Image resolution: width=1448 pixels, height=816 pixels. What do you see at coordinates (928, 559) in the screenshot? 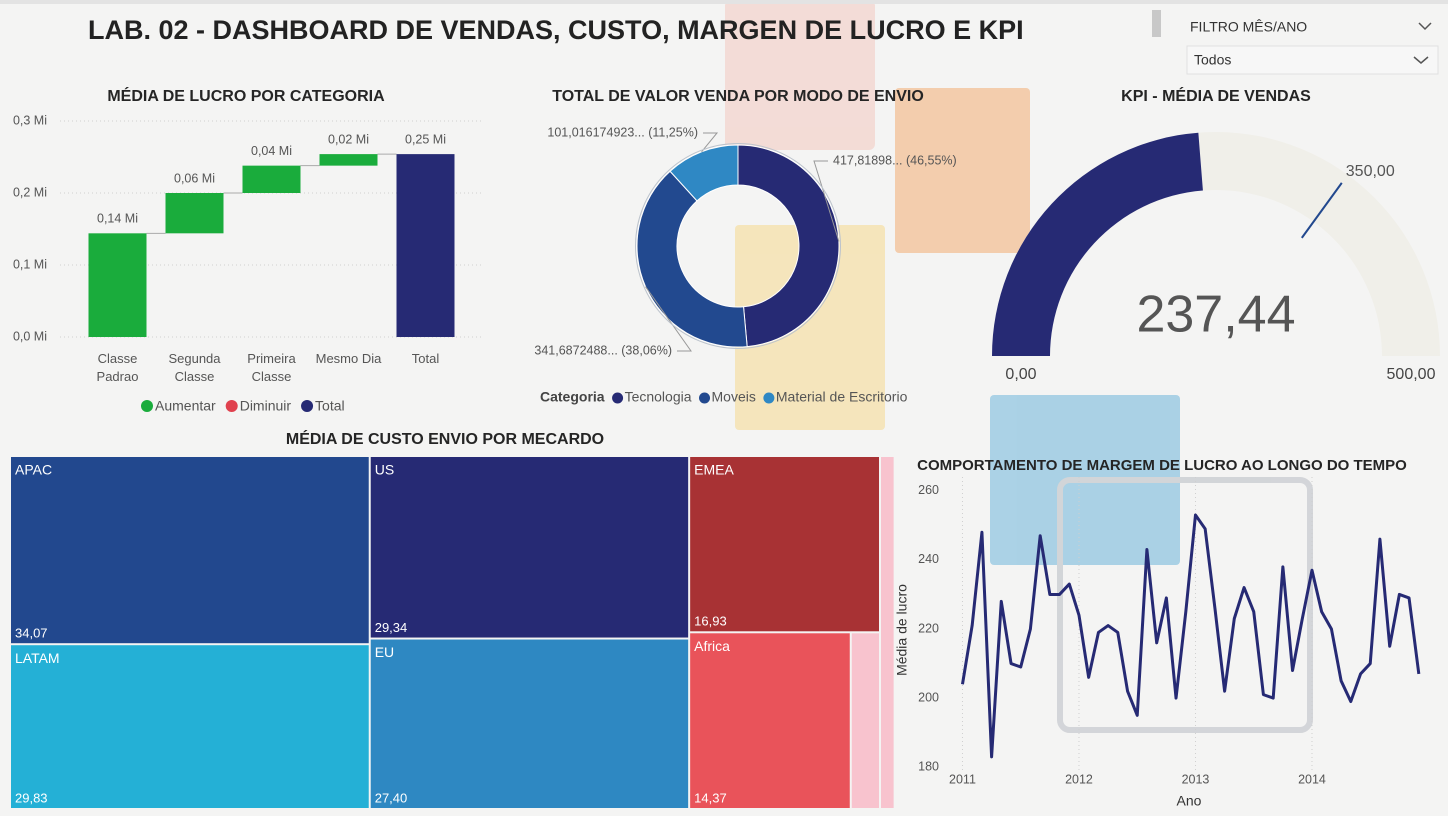
I see `y-tick-label: 240` at bounding box center [928, 559].